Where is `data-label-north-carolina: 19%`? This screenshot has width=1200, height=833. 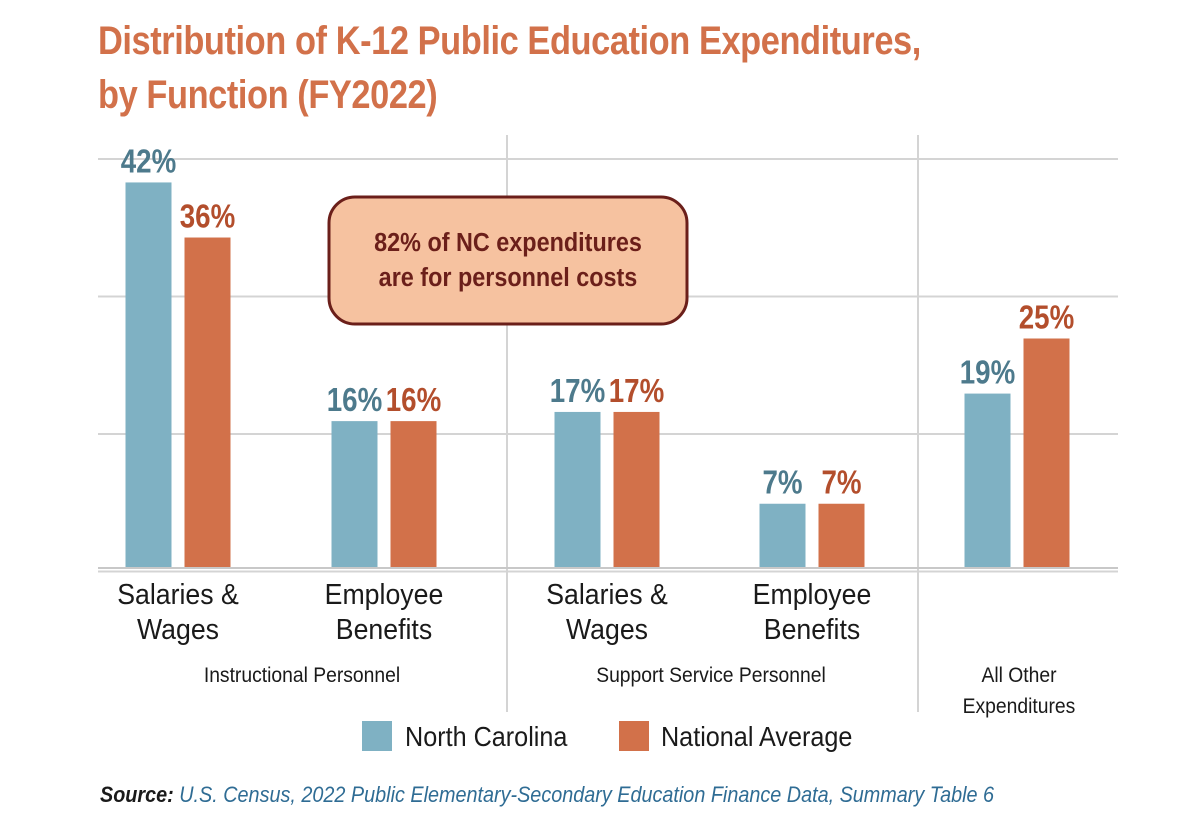
data-label-north-carolina: 19% is located at coordinates (987, 372).